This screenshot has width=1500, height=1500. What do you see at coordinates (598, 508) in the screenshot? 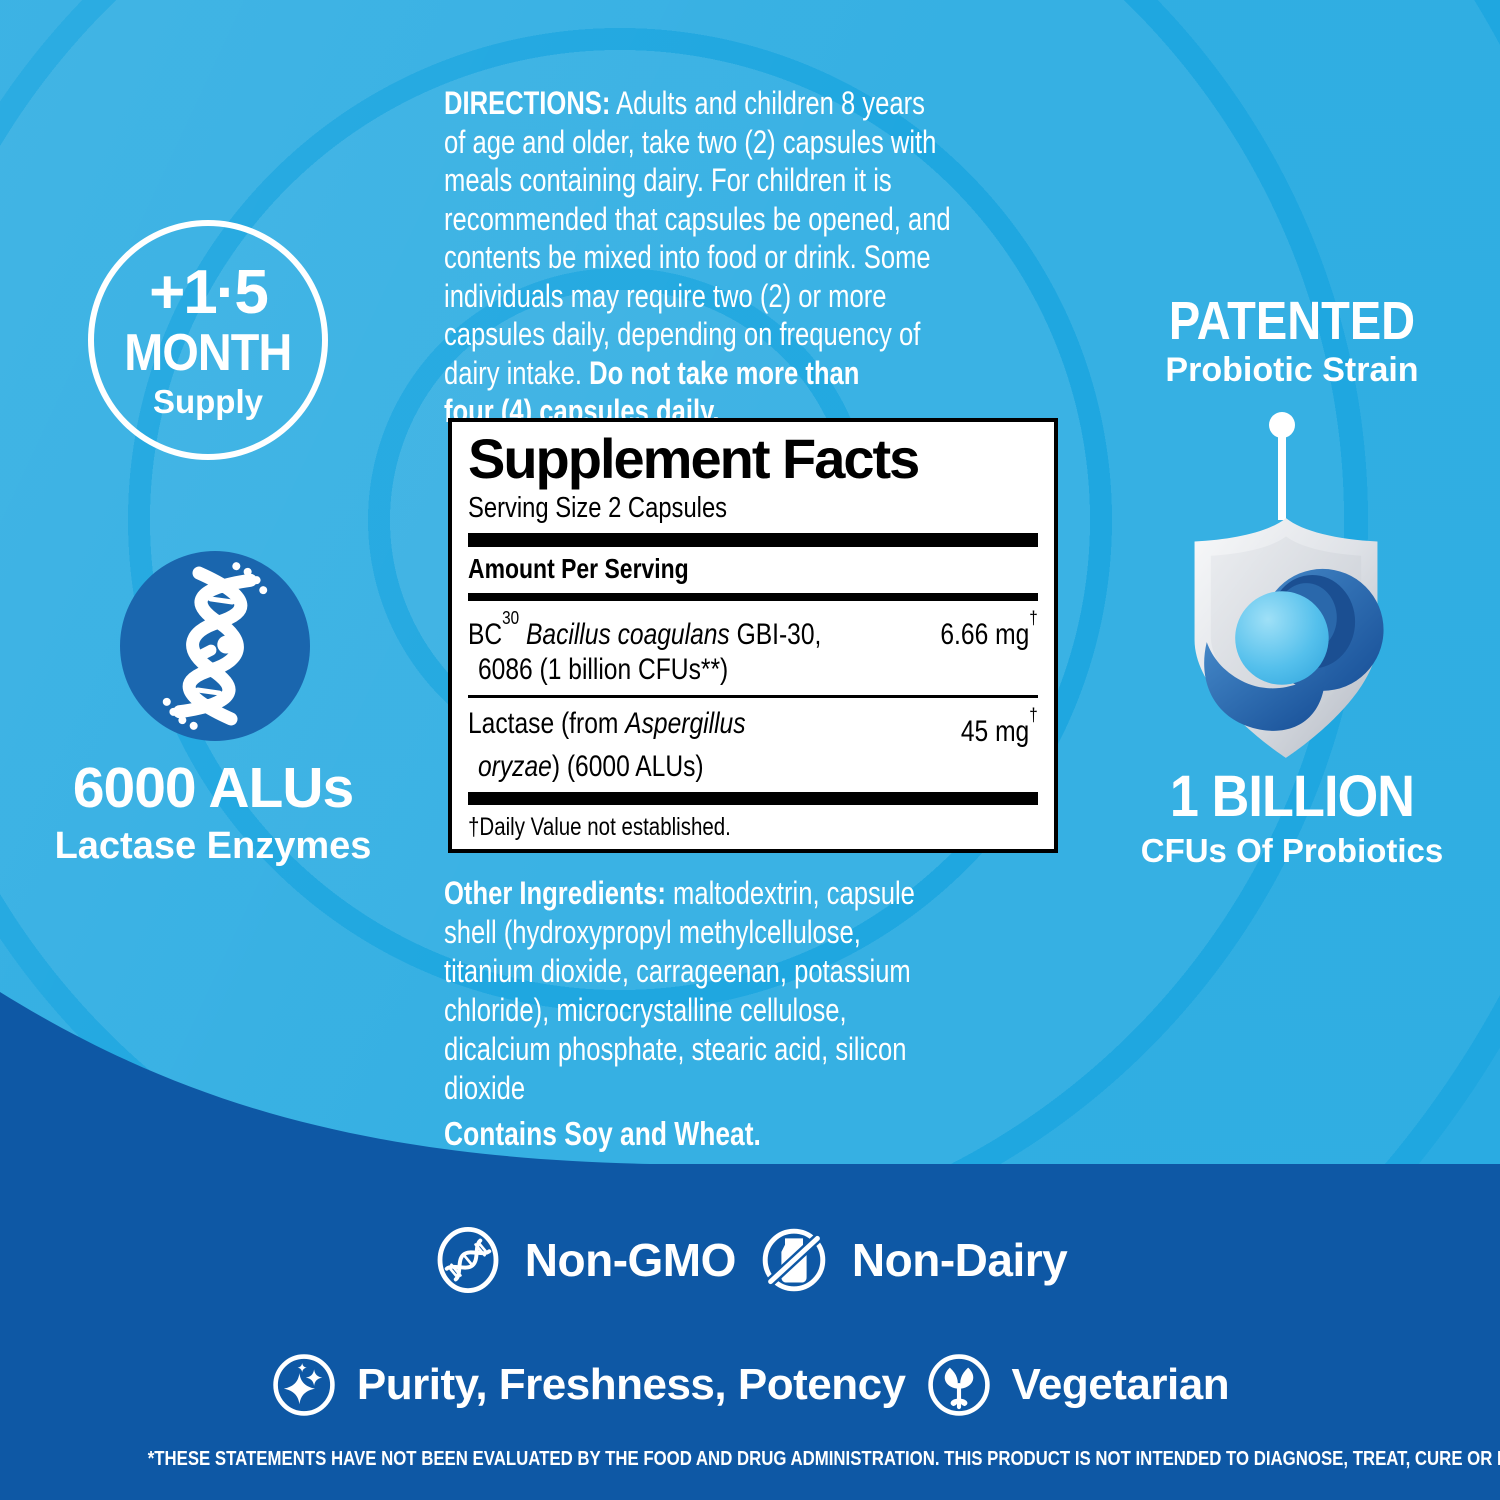
I see `serving-size: Serving Size 2 Capsules` at bounding box center [598, 508].